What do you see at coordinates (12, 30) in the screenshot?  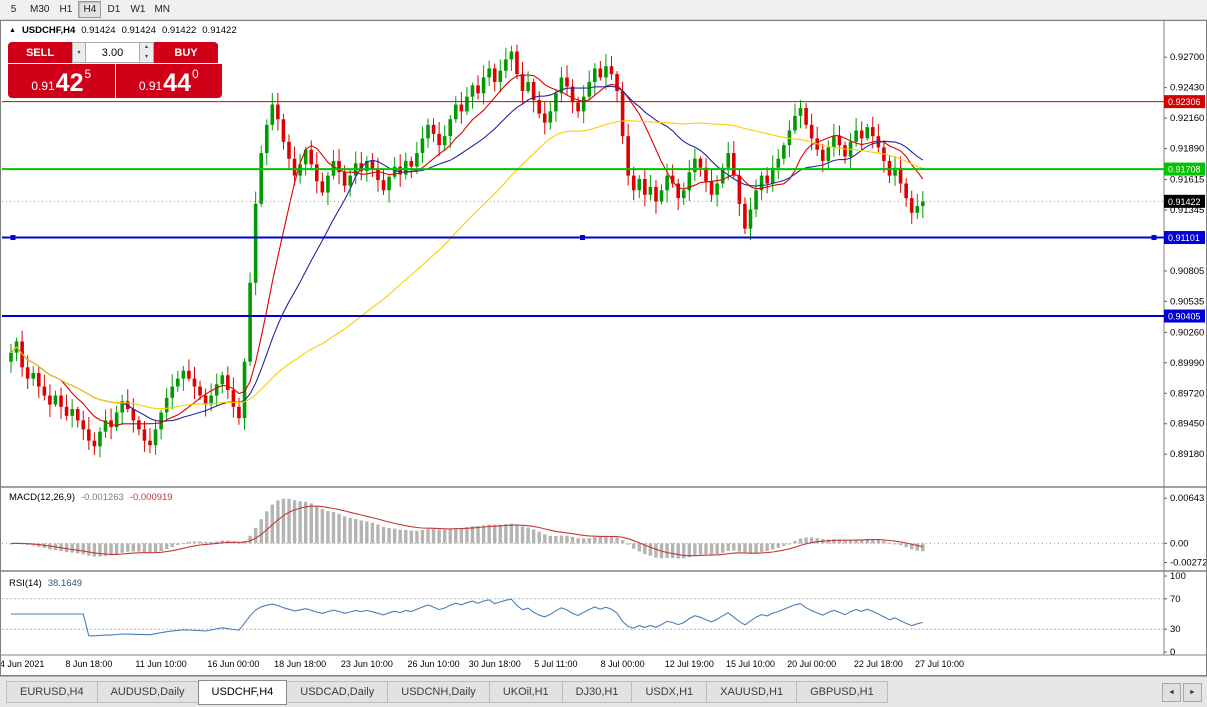 I see `one-click-collapse-icon: ▲` at bounding box center [12, 30].